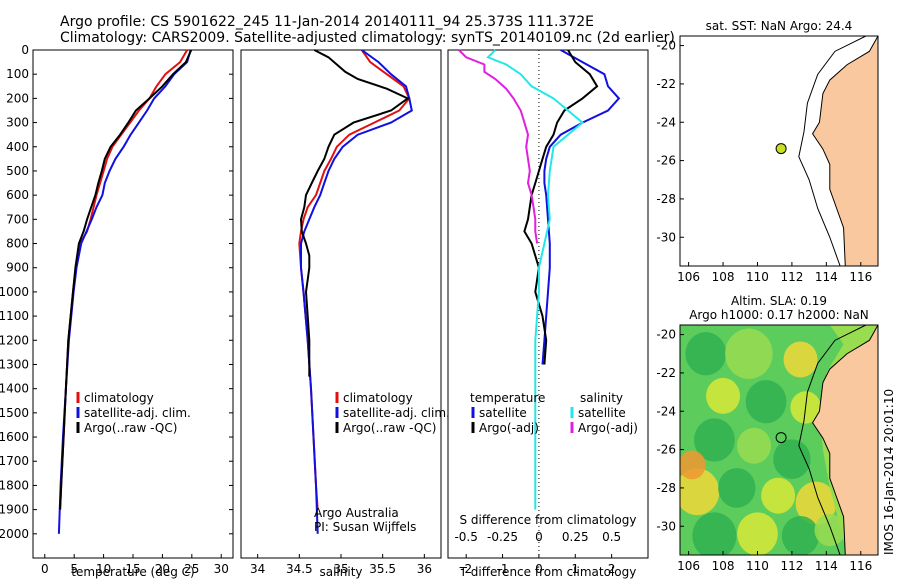 The image size is (900, 580). Describe the element at coordinates (757, 566) in the screenshot. I see `x-tick-label: 110` at that location.